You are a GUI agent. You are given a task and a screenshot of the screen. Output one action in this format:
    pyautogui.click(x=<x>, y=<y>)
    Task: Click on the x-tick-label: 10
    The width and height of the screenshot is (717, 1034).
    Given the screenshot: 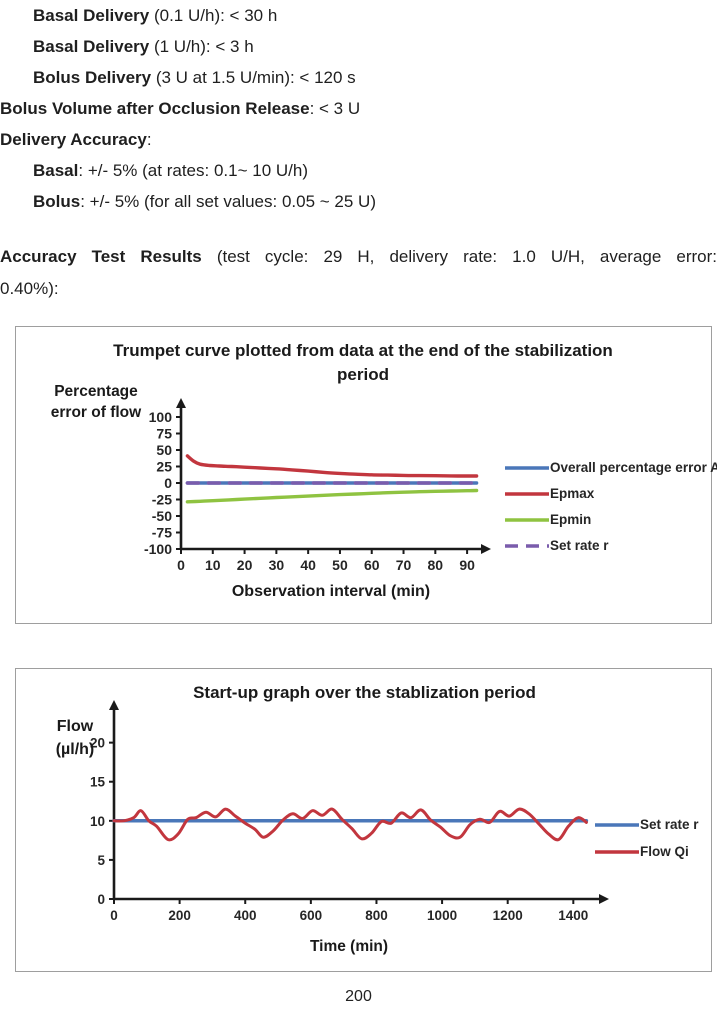 What is the action you would take?
    pyautogui.click(x=213, y=565)
    